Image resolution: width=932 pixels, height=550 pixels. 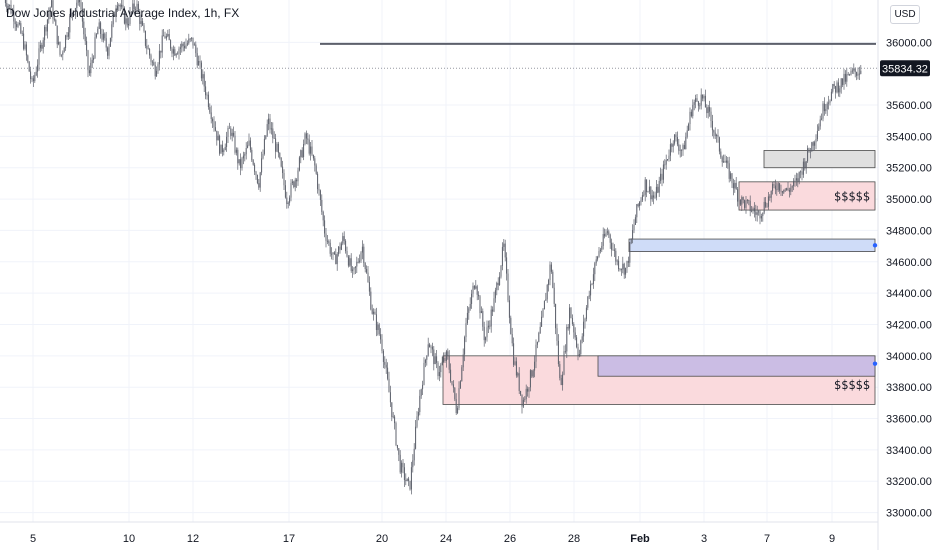 I want to click on price-tick-label: 34200.00, so click(x=909, y=325).